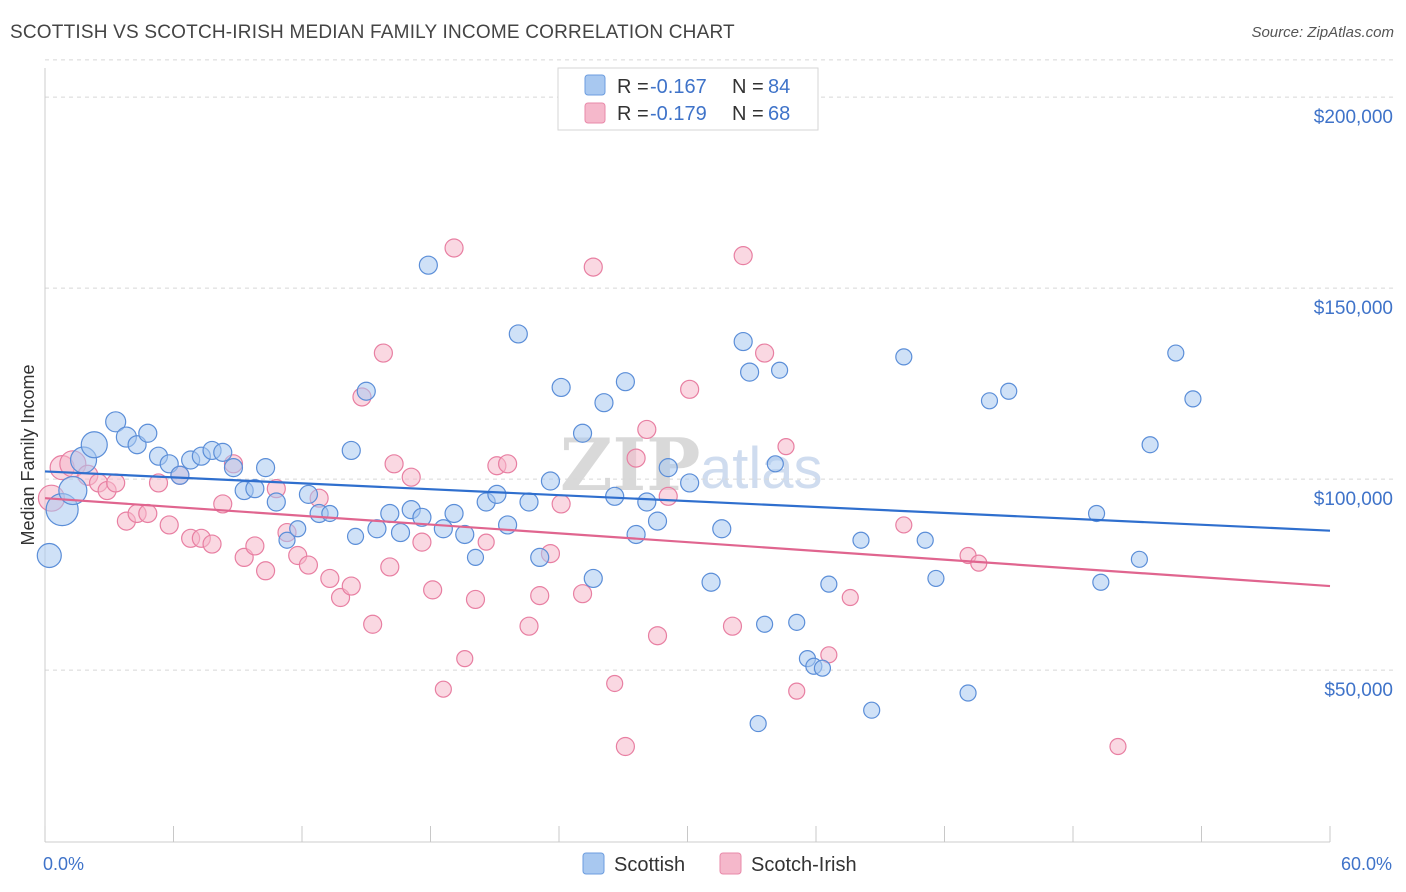  Describe the element at coordinates (1353, 404) in the screenshot. I see `y-tick-labels: $50,000 $100,000 $150,000 $200,000` at that location.